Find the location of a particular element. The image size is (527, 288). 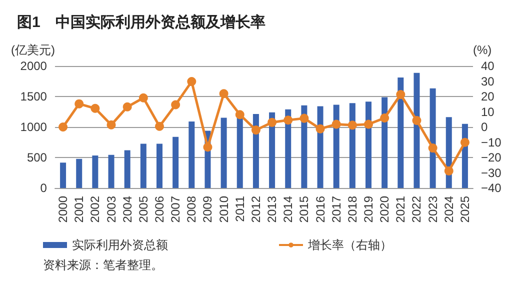

x-tick-label: 2021 is located at coordinates (401, 209).